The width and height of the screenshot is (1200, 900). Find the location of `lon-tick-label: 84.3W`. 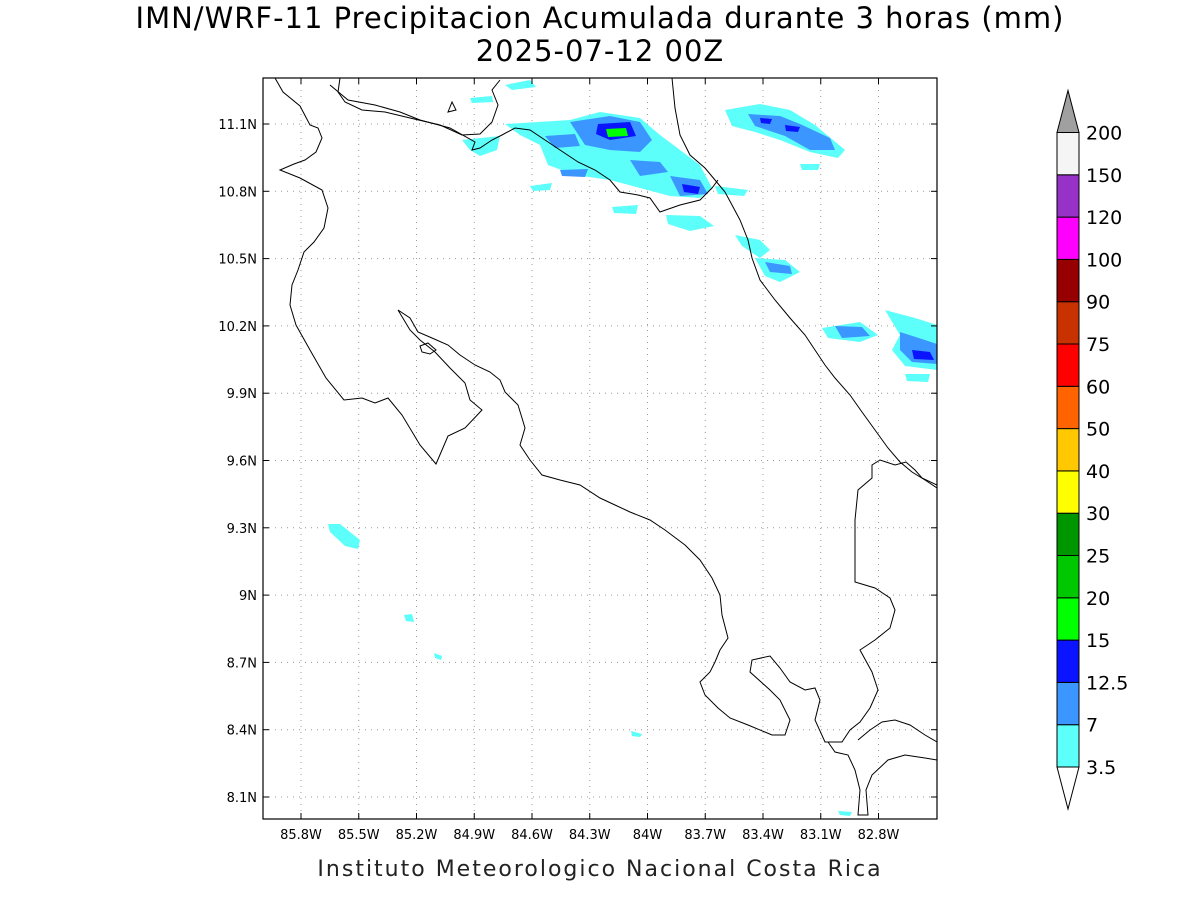

lon-tick-label: 84.3W is located at coordinates (590, 835).